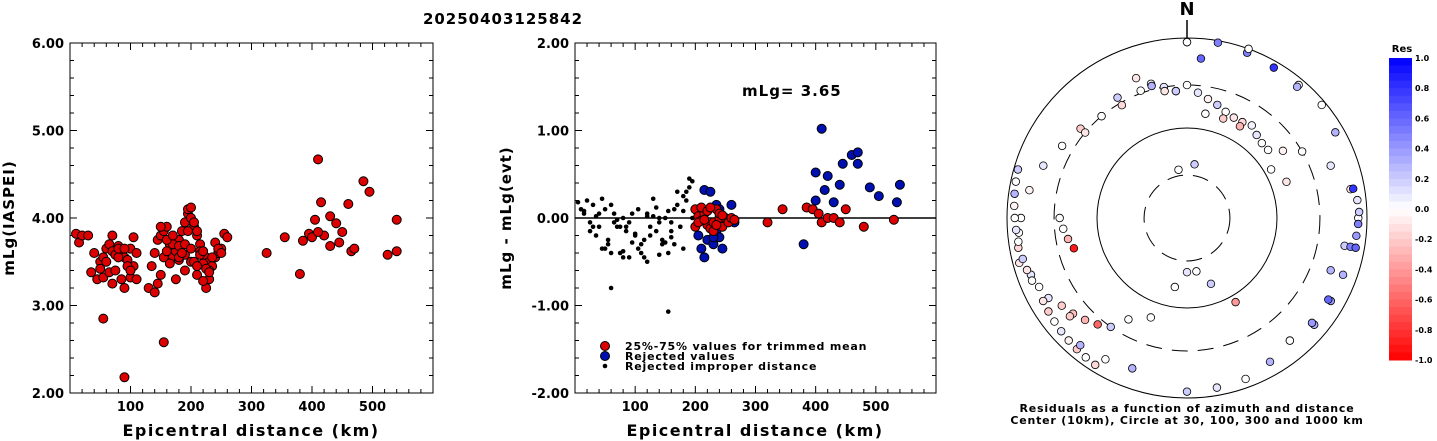 The height and width of the screenshot is (441, 1437). What do you see at coordinates (48, 394) in the screenshot?
I see `left-y-tick-label: 2.00` at bounding box center [48, 394].